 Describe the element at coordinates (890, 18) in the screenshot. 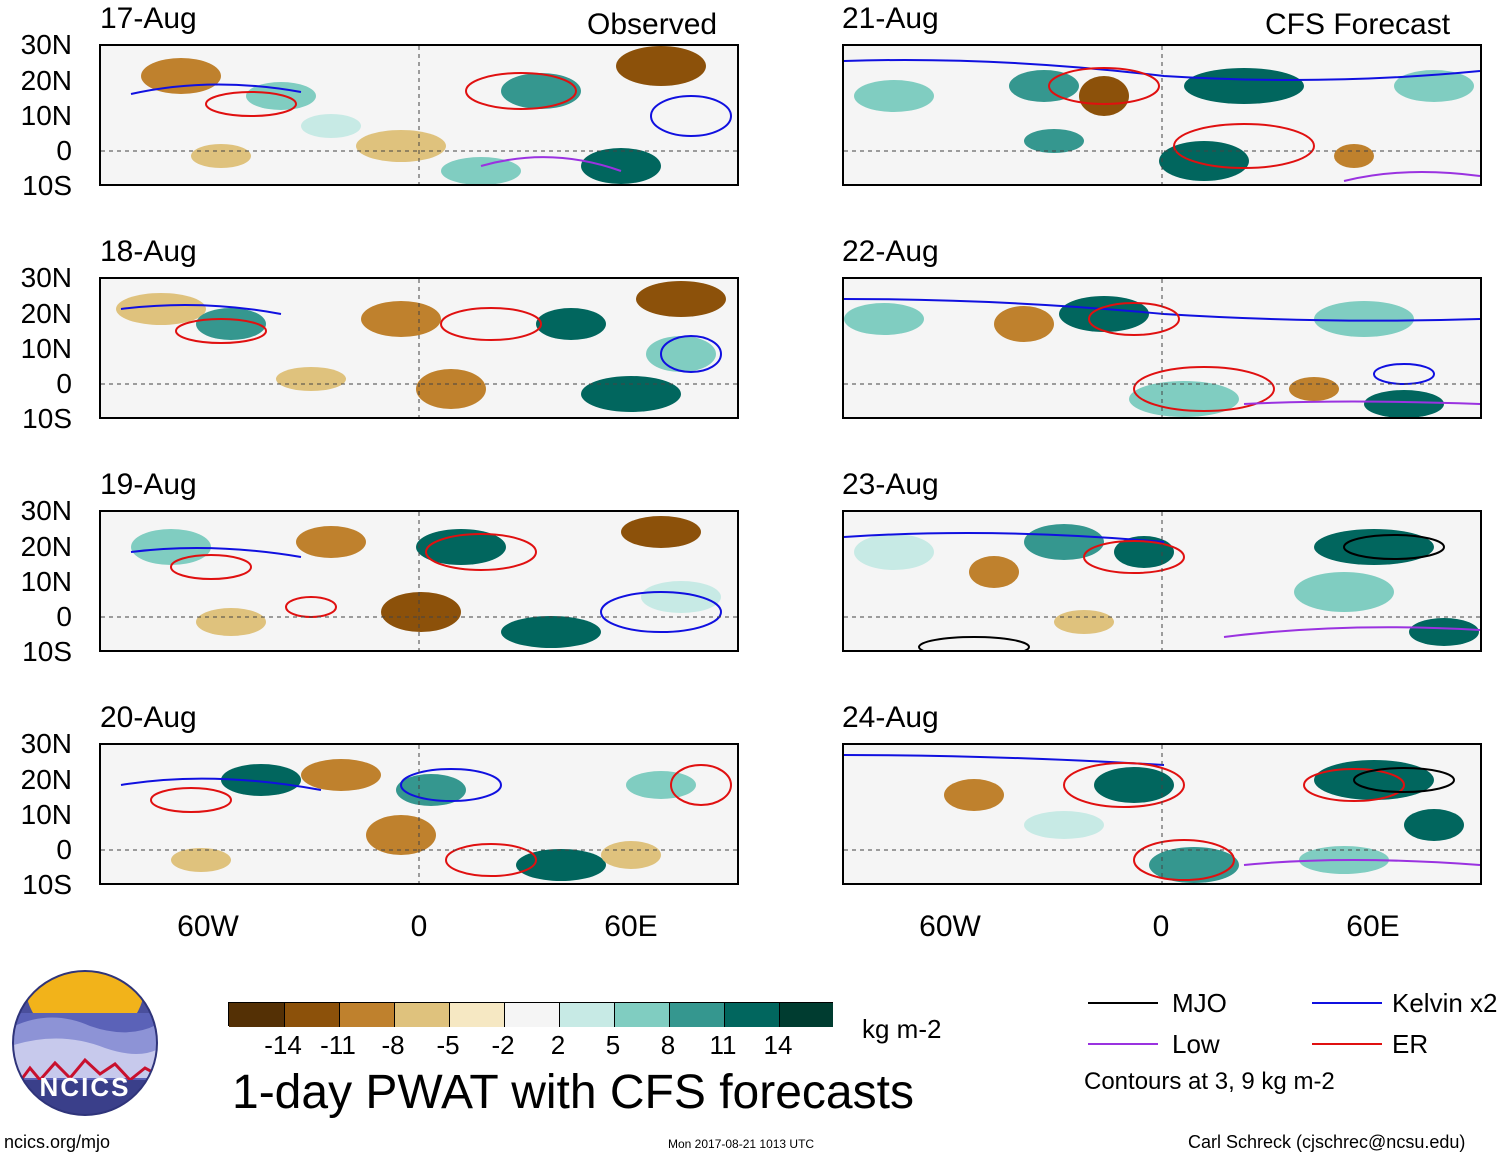

I see `panel-date-forecast-1: 21-Aug` at that location.